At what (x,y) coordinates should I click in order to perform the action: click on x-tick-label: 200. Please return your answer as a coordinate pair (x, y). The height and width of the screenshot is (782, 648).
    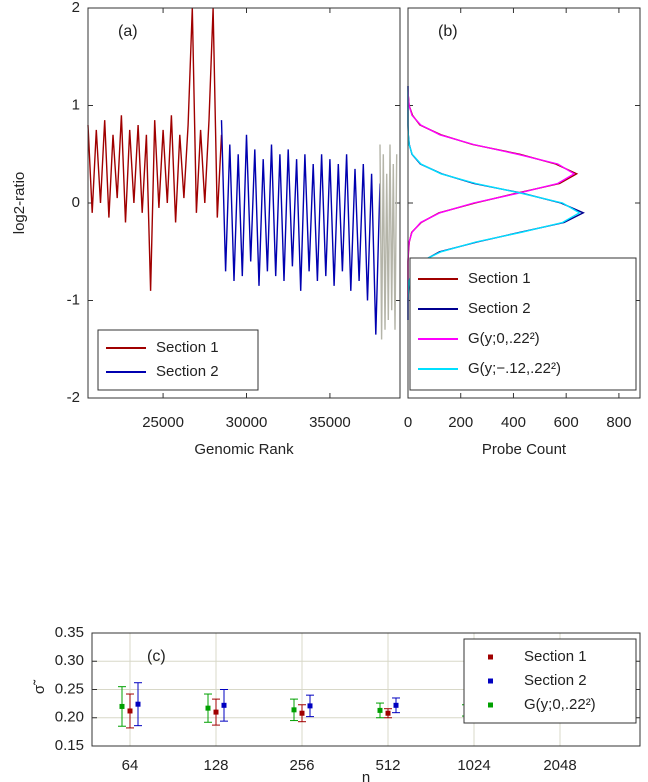
    Looking at the image, I should click on (460, 422).